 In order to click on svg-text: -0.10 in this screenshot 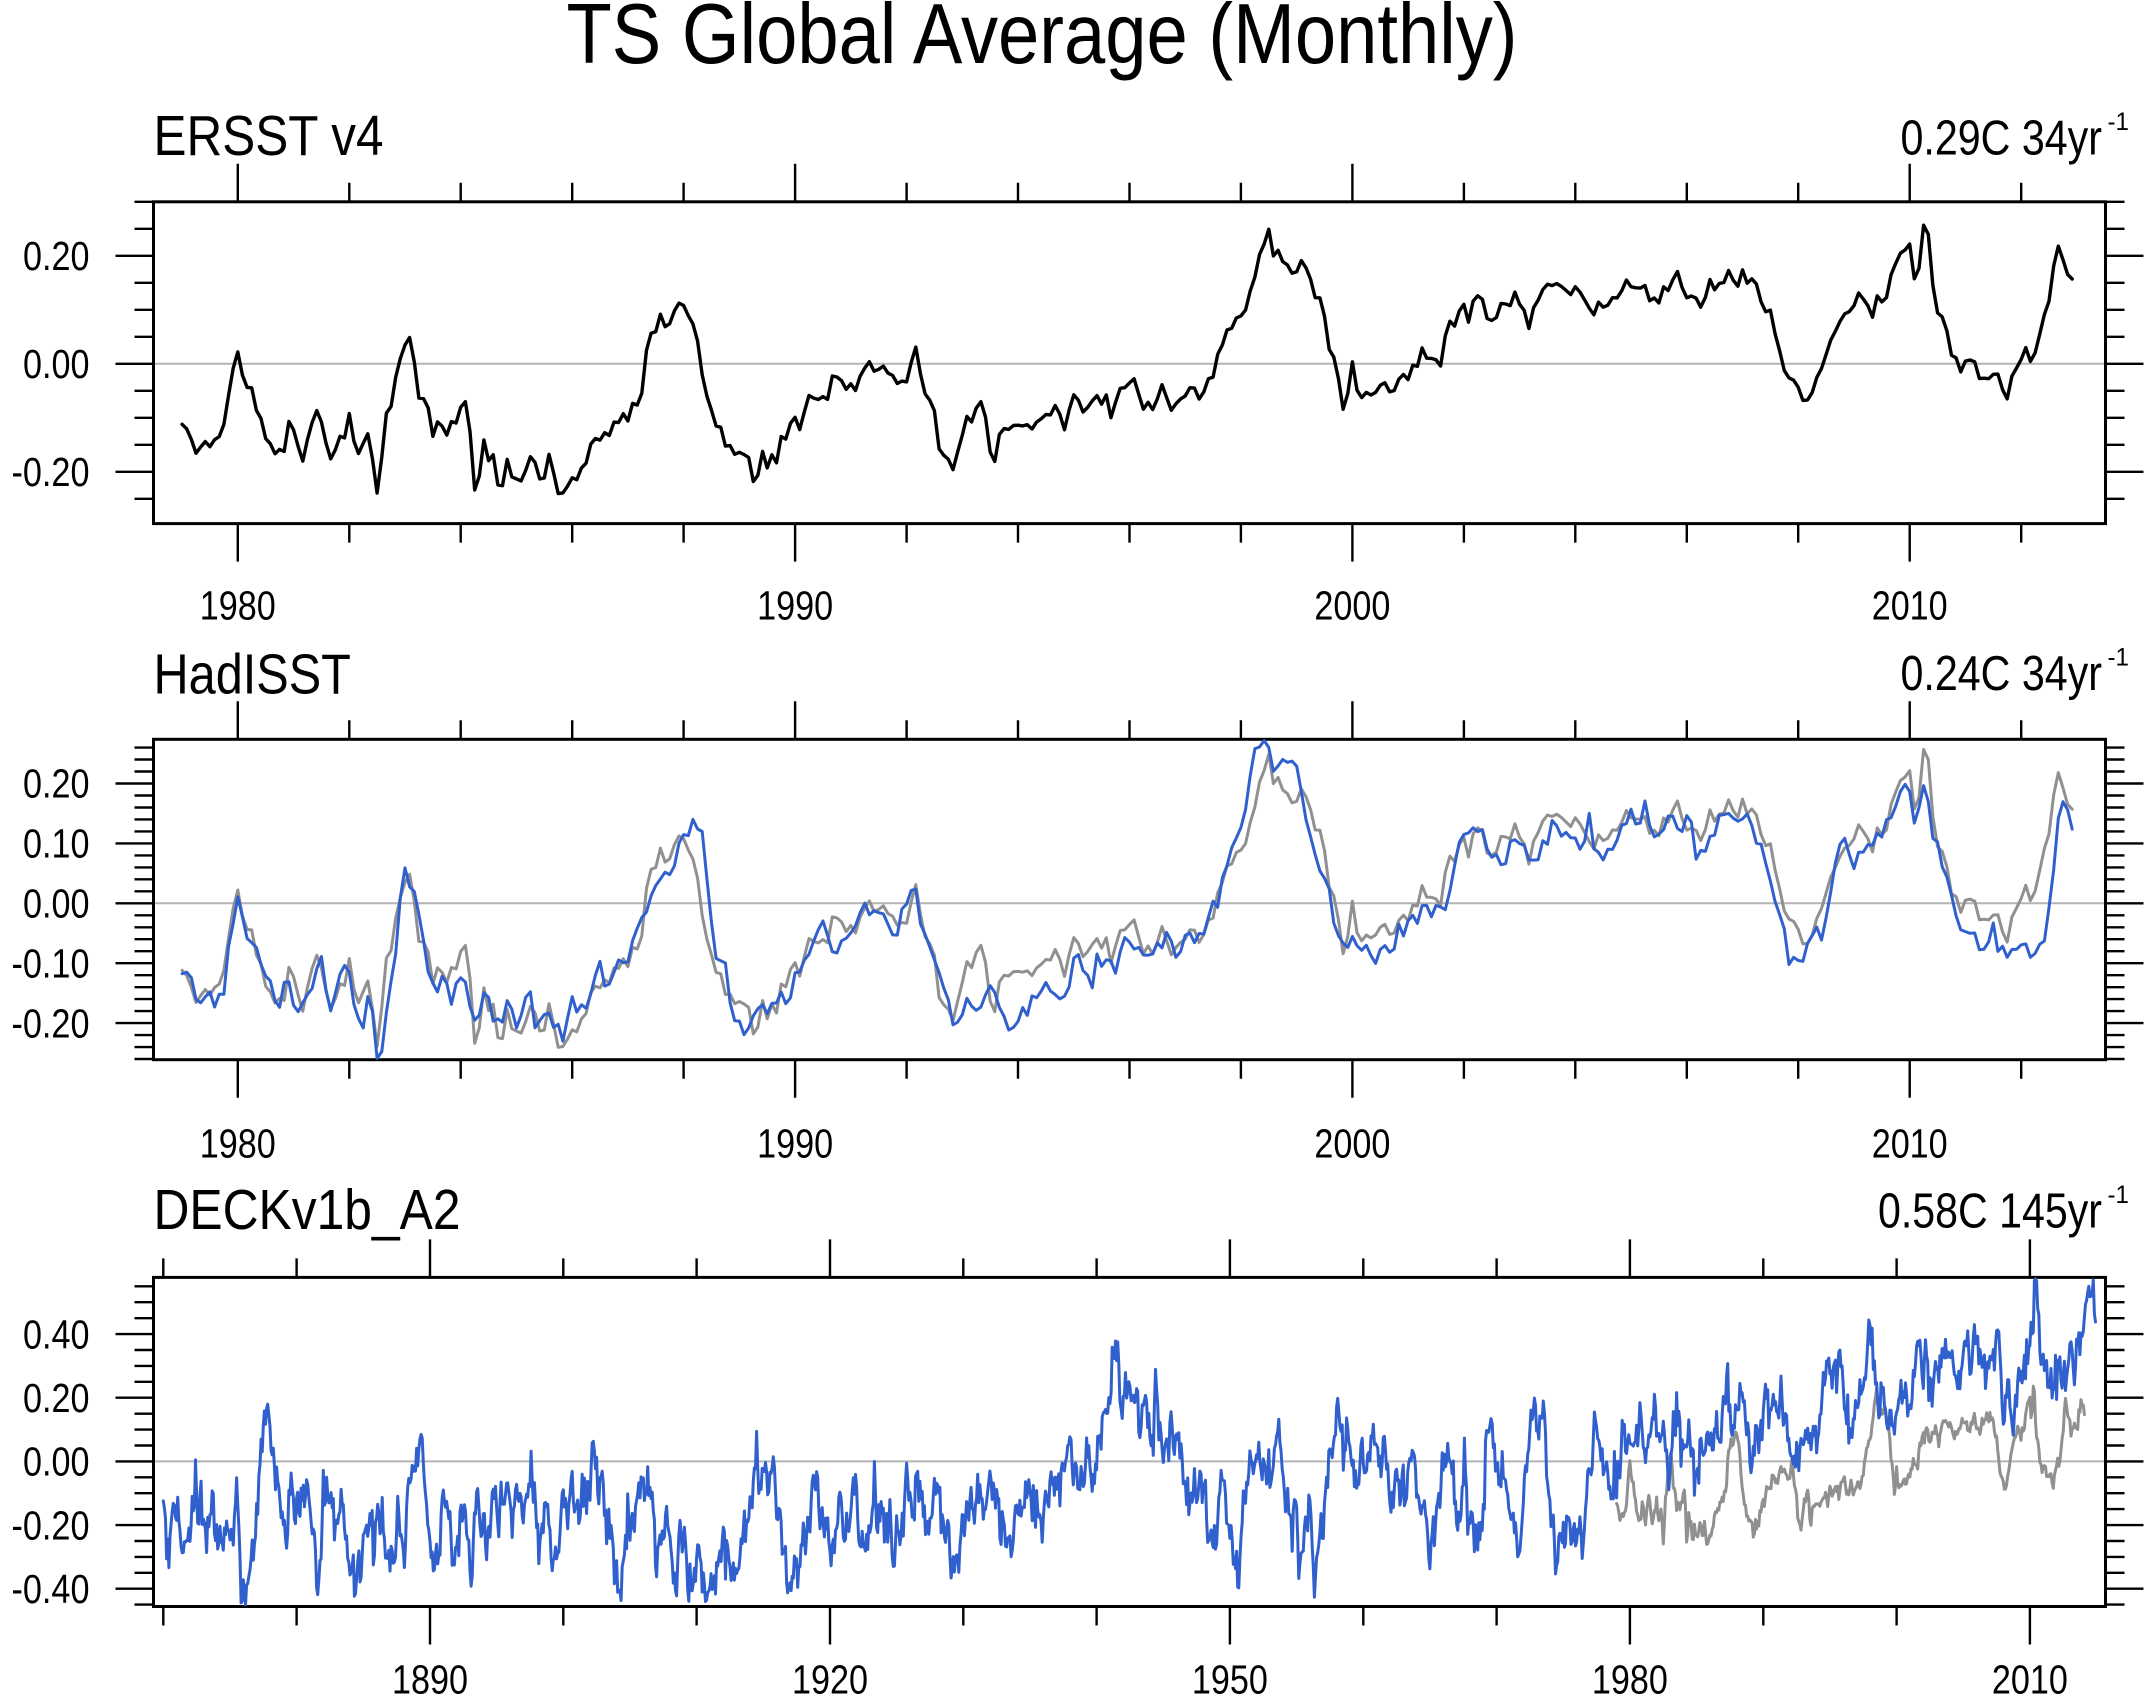, I will do `click(51, 963)`.